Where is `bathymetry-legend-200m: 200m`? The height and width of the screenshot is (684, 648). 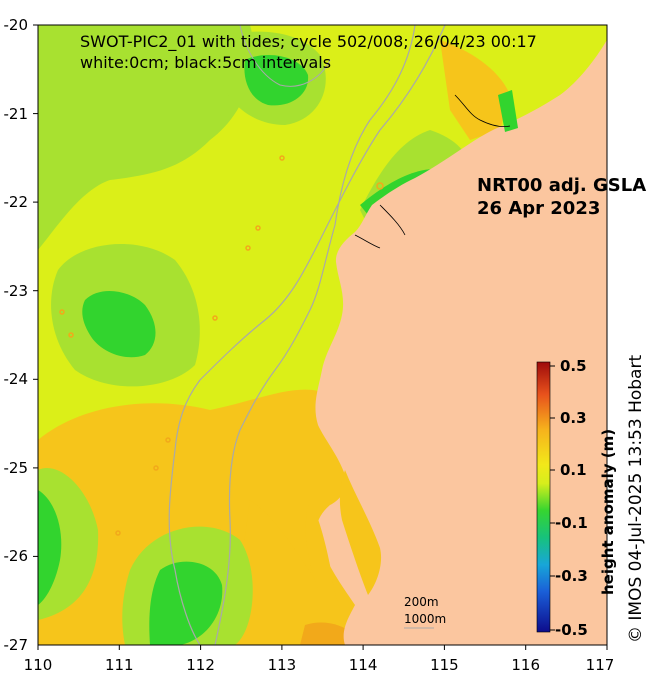 bathymetry-legend-200m: 200m is located at coordinates (421, 602).